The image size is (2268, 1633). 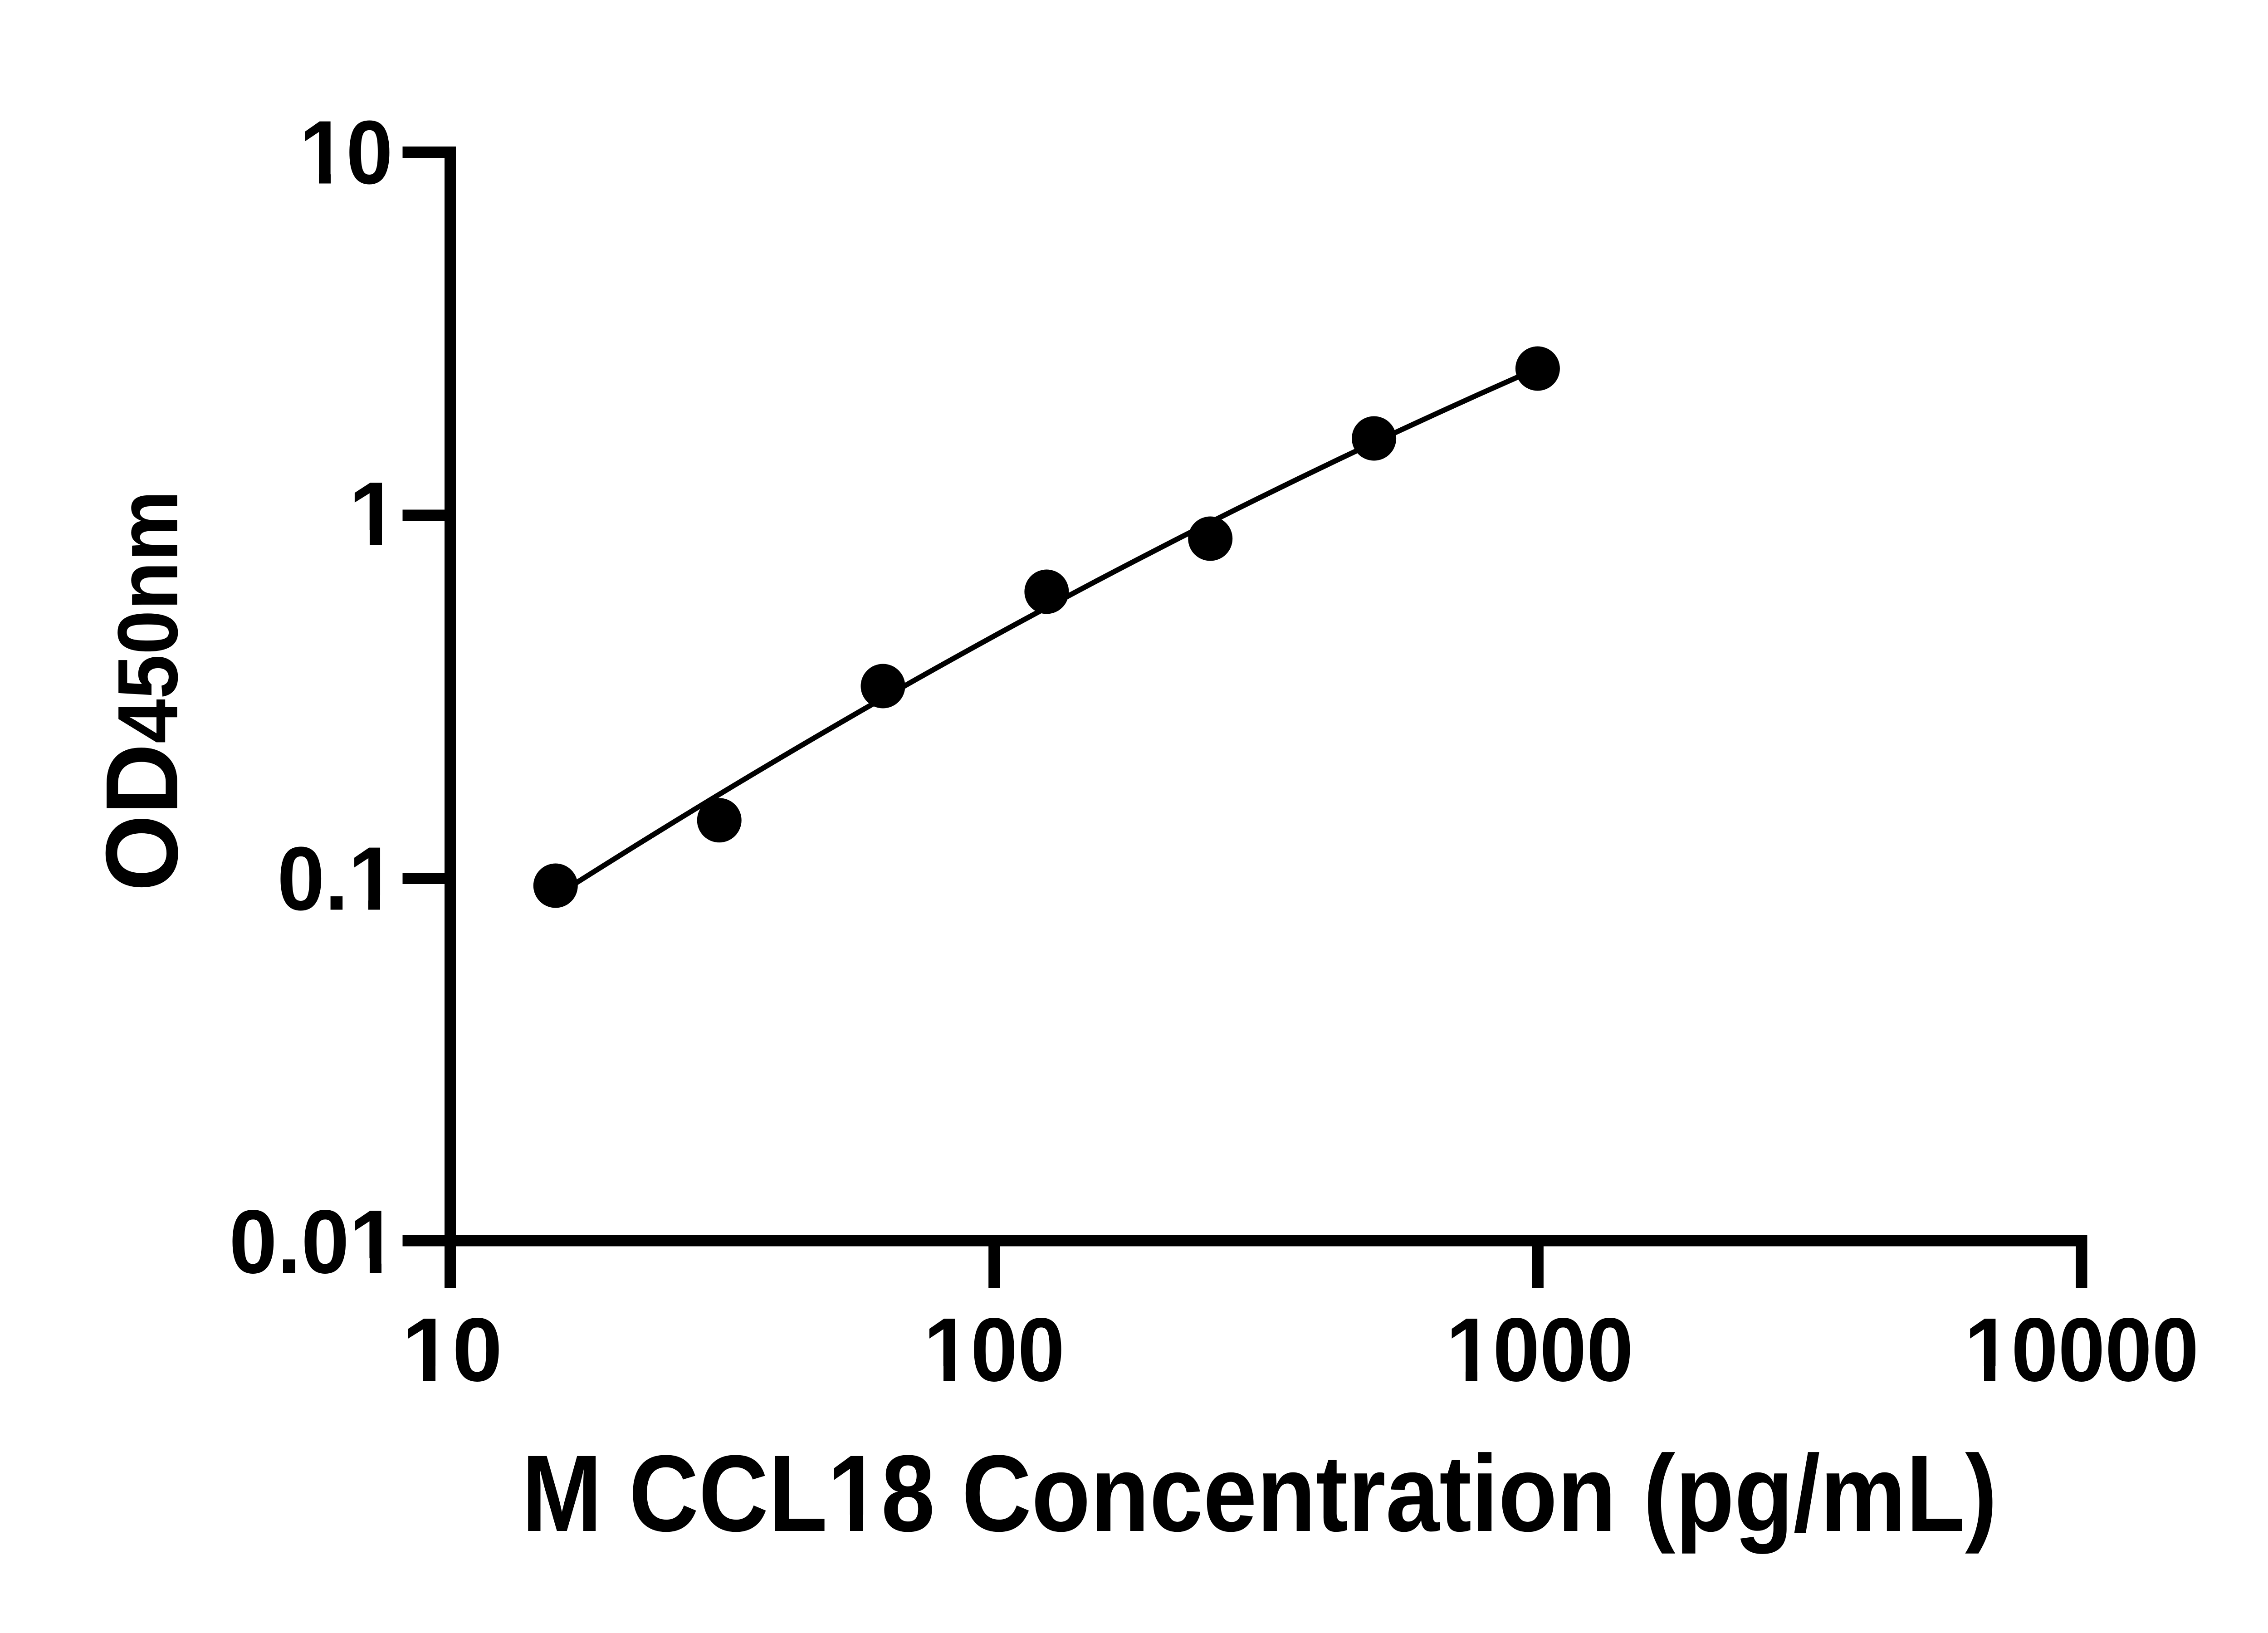 What do you see at coordinates (374, 514) in the screenshot?
I see `svg-text: 1` at bounding box center [374, 514].